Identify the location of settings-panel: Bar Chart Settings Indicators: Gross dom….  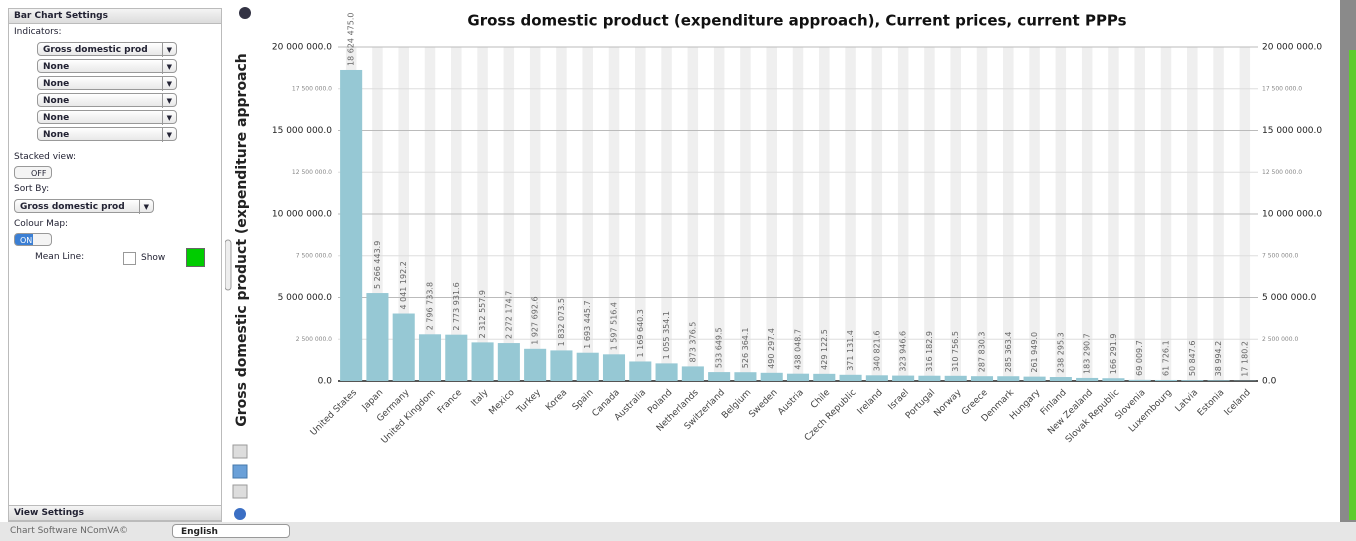
(115, 265).